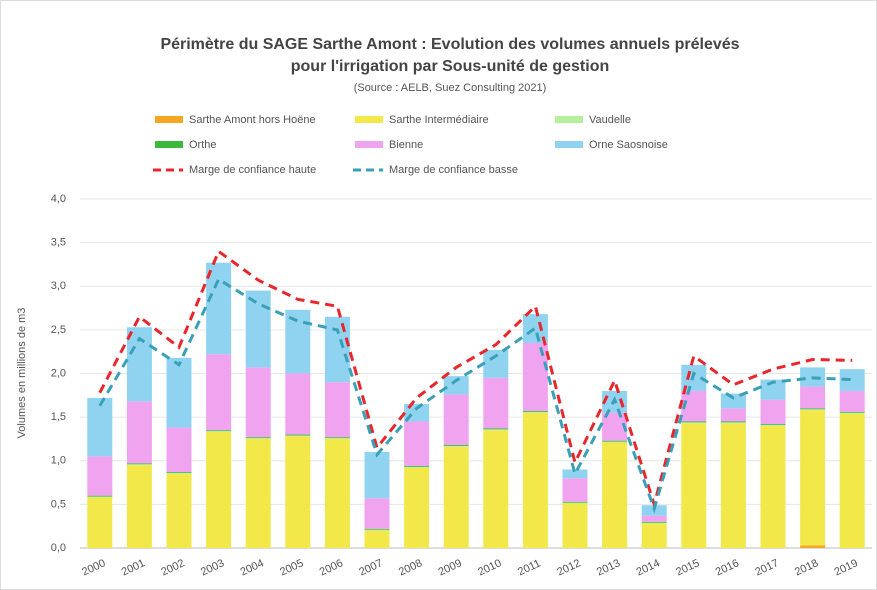 The width and height of the screenshot is (877, 590). Describe the element at coordinates (58, 286) in the screenshot. I see `y-tick-label: 3,0` at that location.